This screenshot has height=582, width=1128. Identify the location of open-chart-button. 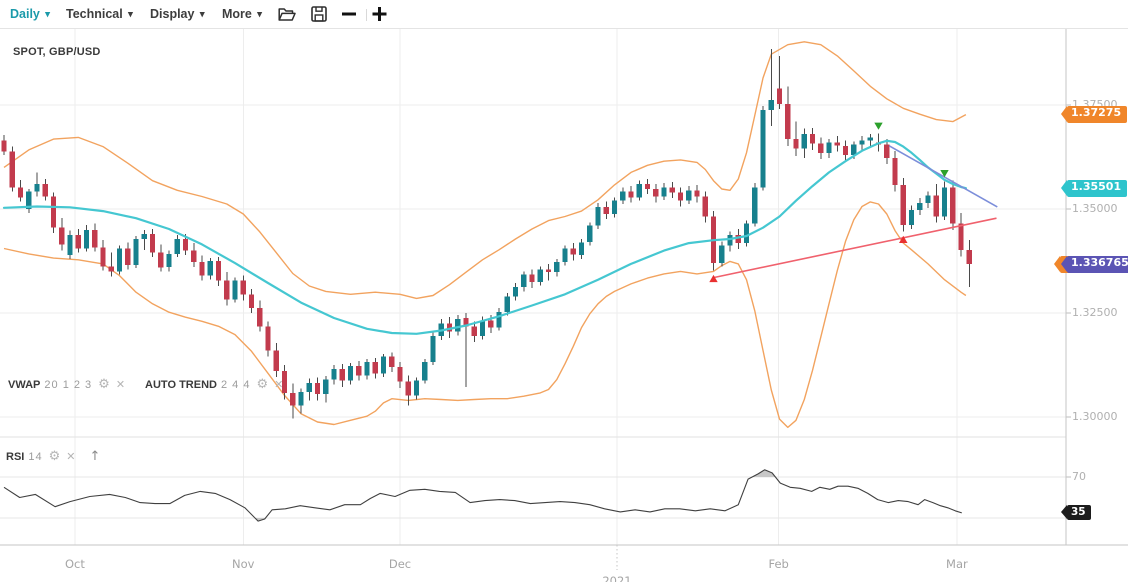
(287, 14).